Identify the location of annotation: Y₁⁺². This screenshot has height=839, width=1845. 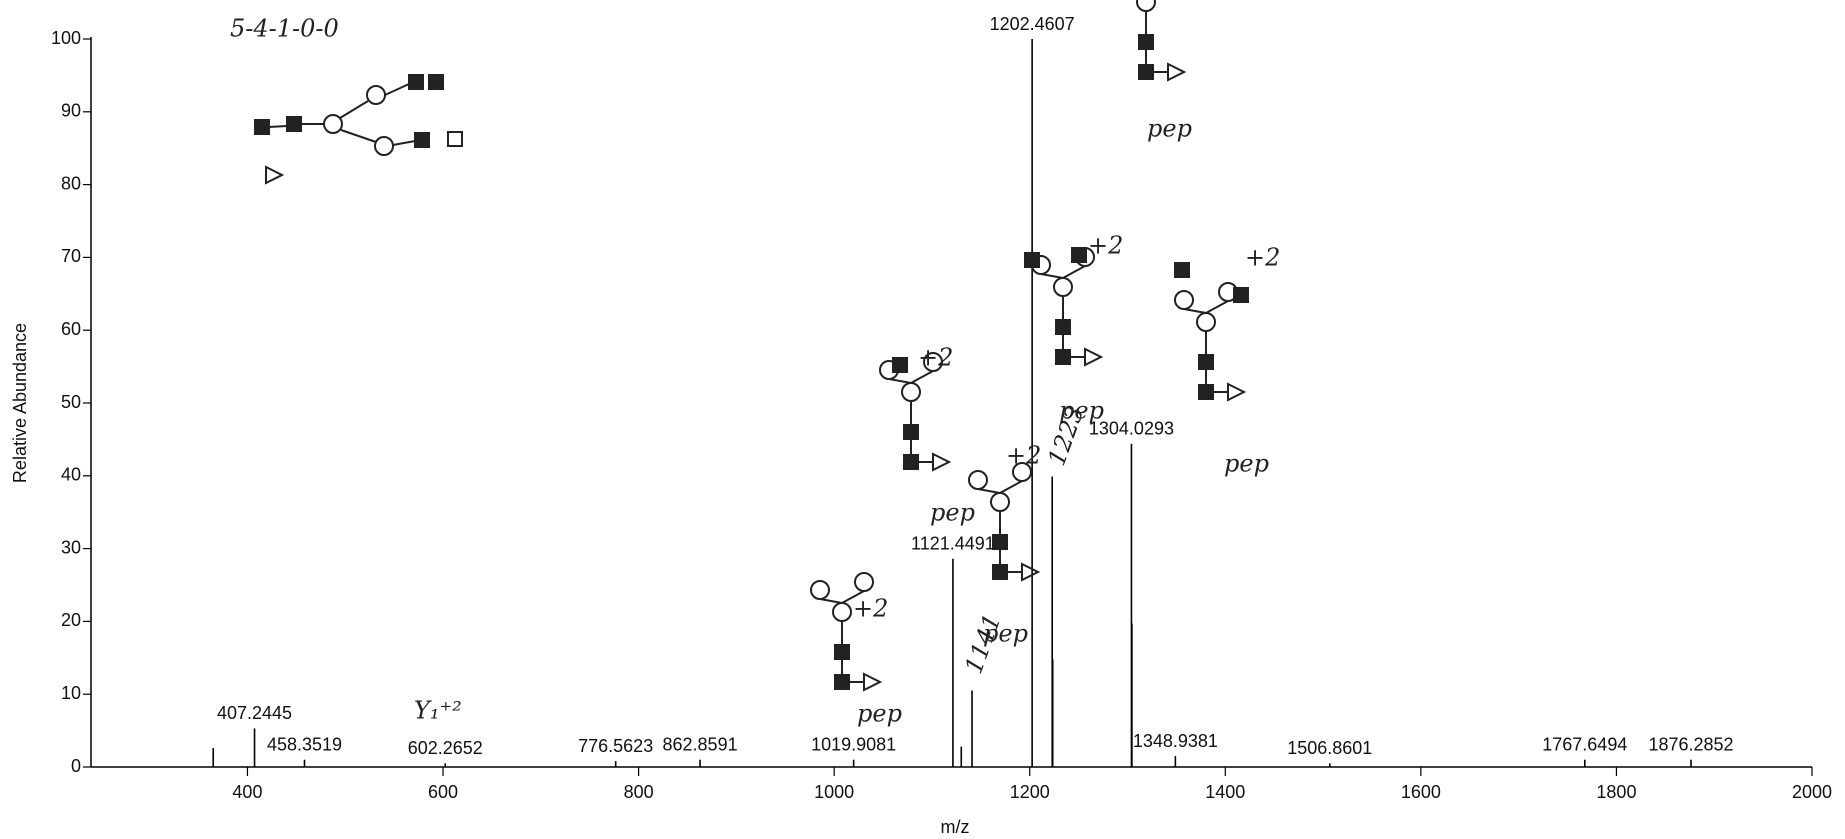
(438, 711).